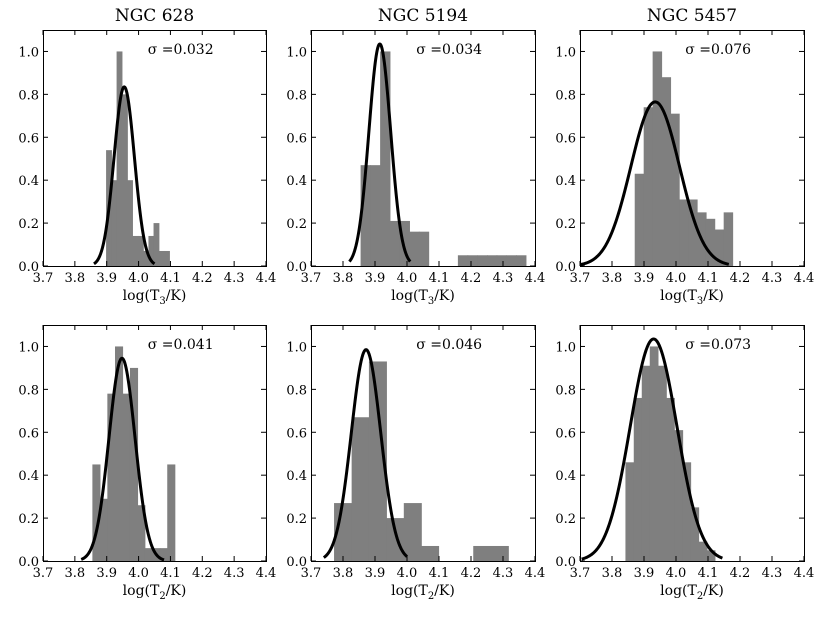  What do you see at coordinates (700, 301) in the screenshot?
I see `x-axis-label-subscript: 3` at bounding box center [700, 301].